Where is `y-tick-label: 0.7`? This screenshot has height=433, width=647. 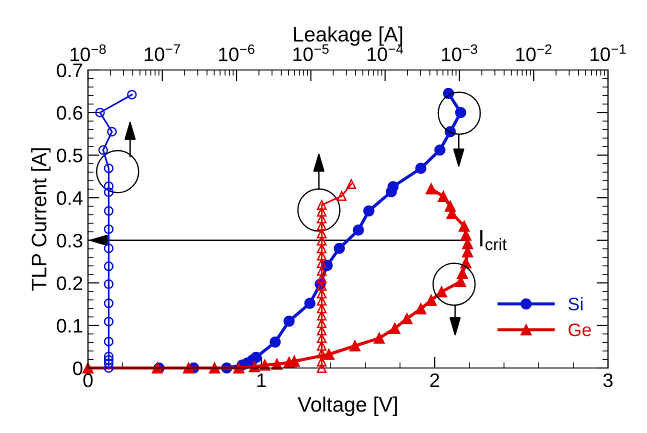 y-tick-label: 0.7 is located at coordinates (69, 70).